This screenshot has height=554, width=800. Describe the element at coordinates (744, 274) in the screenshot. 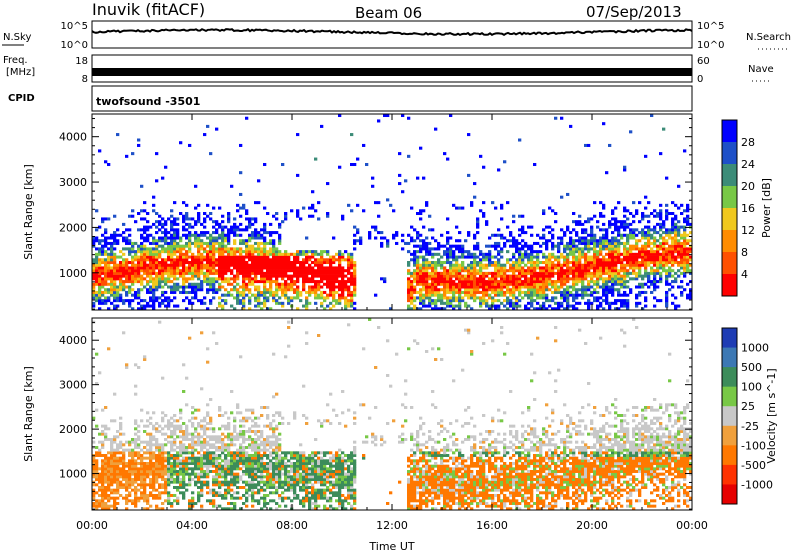

I see `colorbar-tick-label: 4` at that location.